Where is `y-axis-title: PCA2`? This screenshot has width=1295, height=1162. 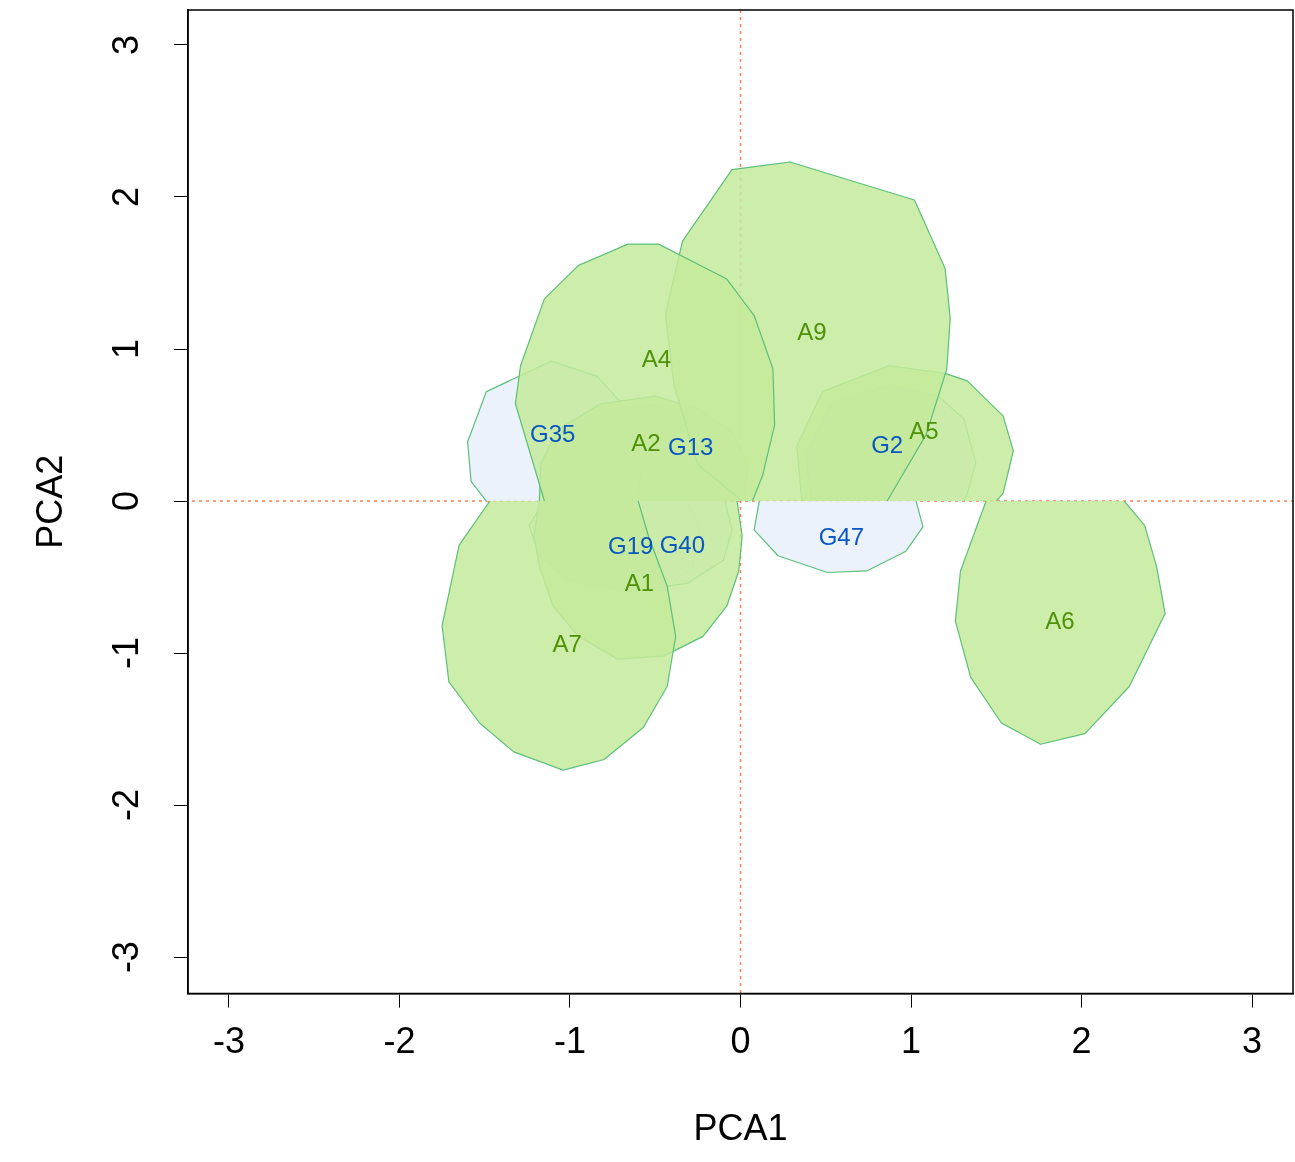 y-axis-title: PCA2 is located at coordinates (49, 501).